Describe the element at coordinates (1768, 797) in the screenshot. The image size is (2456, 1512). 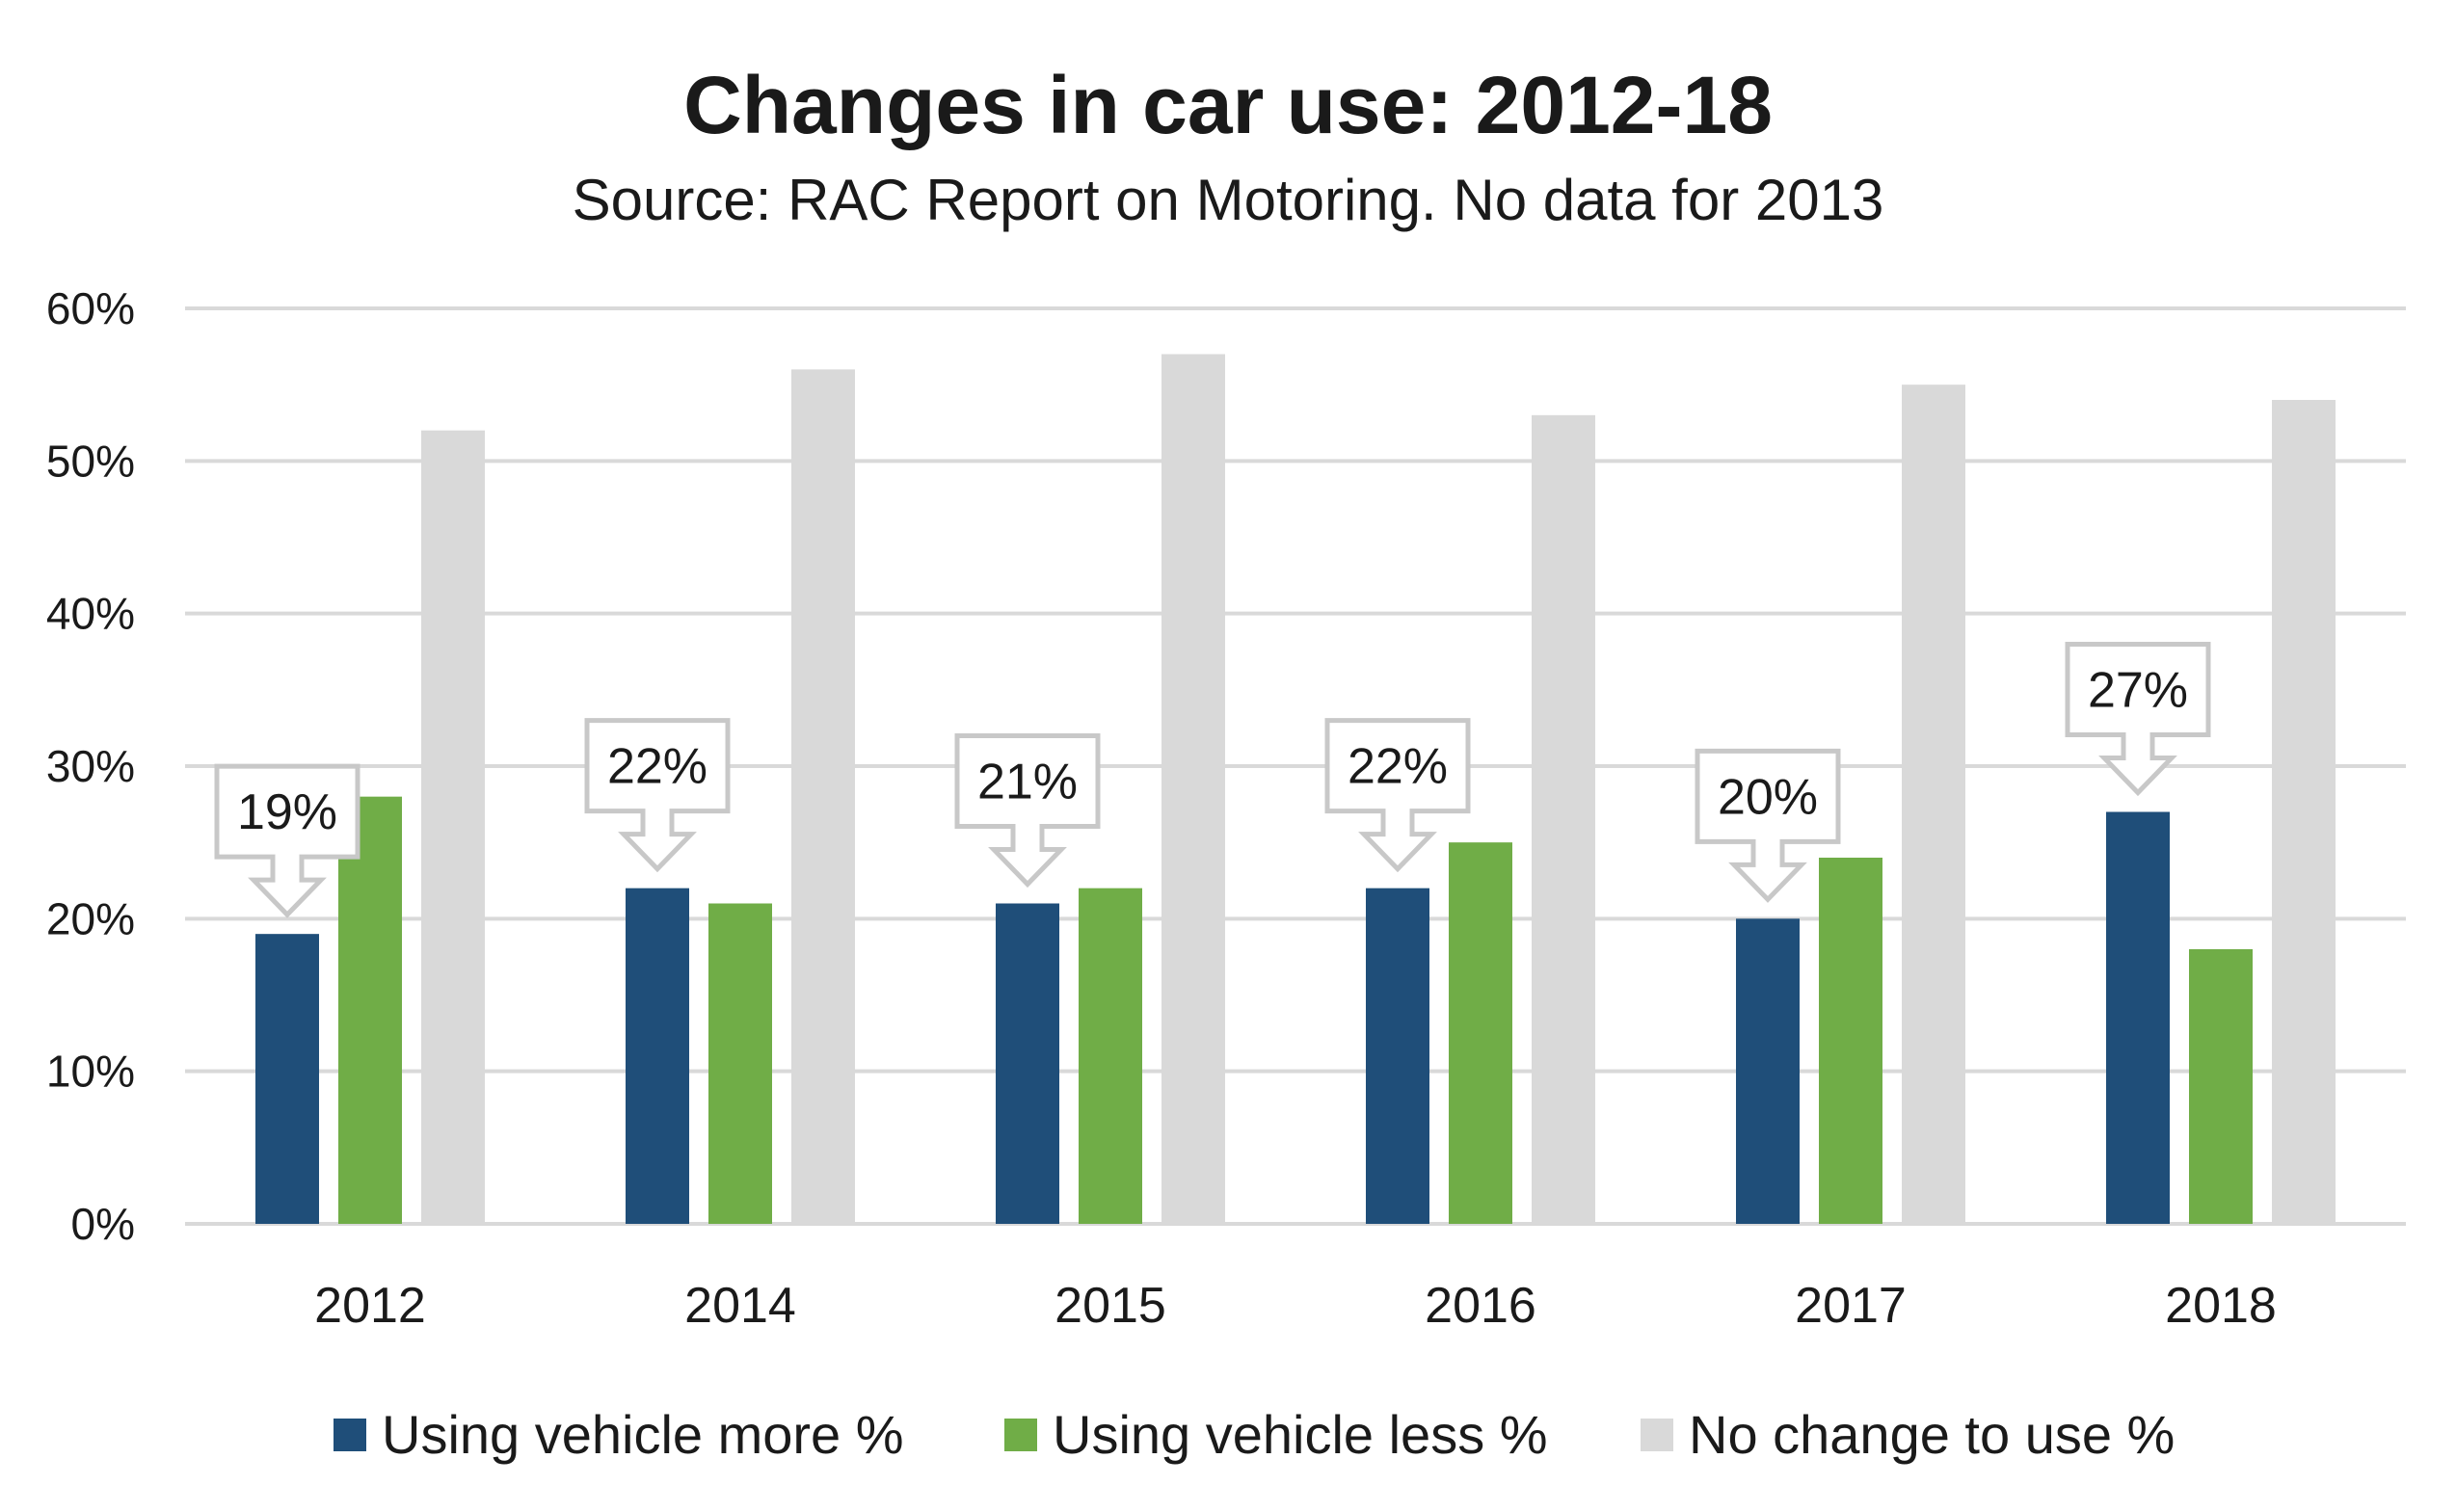
I see `callout-label: 20%` at that location.